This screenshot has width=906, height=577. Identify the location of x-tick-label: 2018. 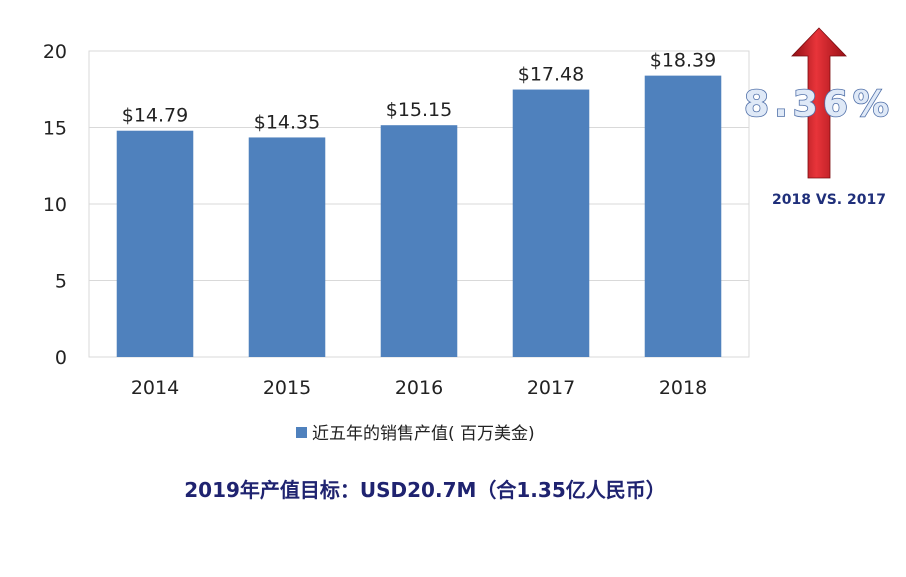
(683, 388).